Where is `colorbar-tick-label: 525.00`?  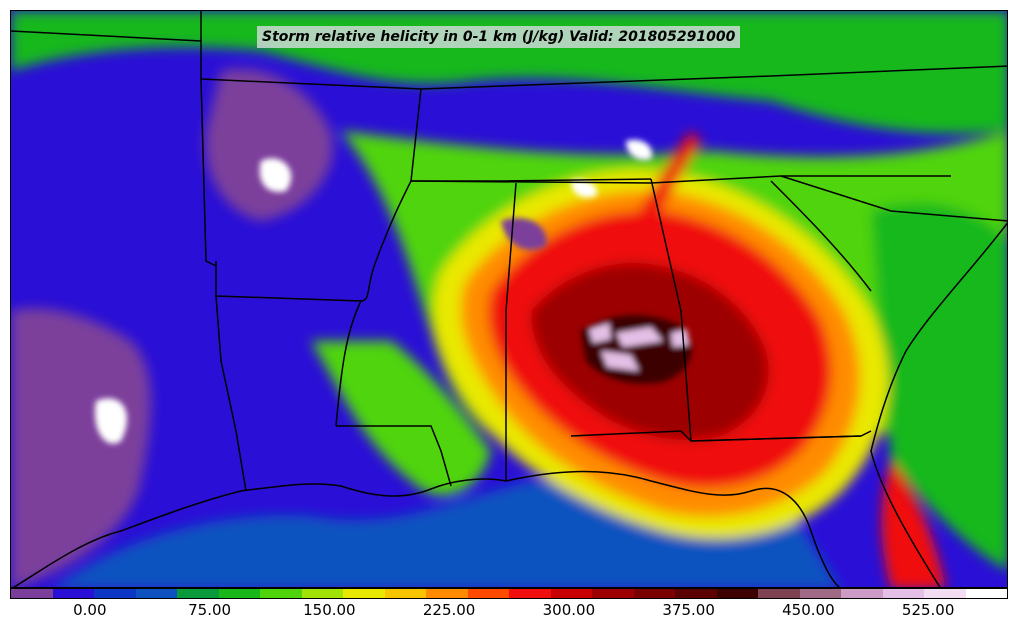 colorbar-tick-label: 525.00 is located at coordinates (928, 610).